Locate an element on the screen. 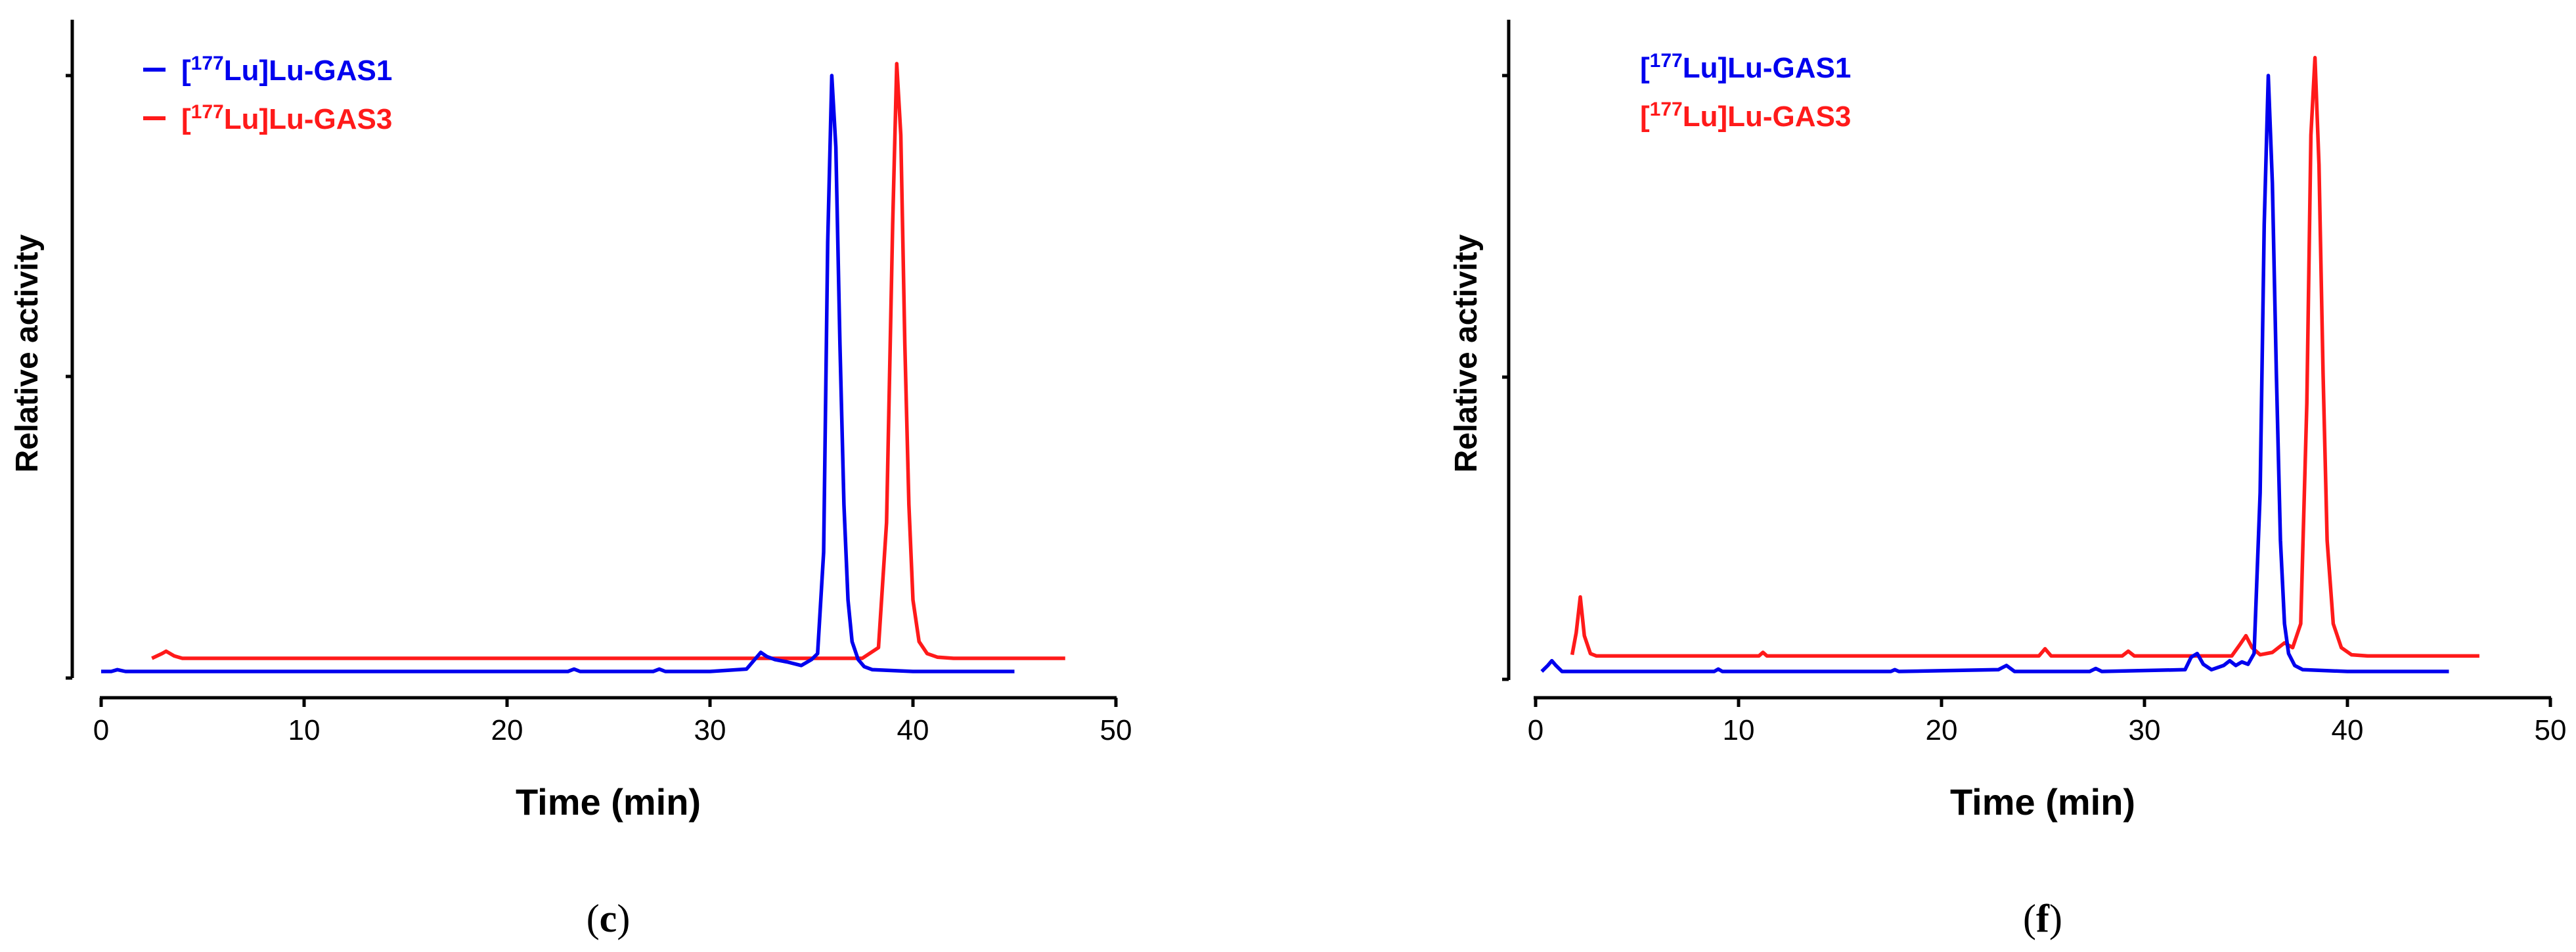 This screenshot has height=952, width=2576. panel-label-f: (f) is located at coordinates (2042, 918).